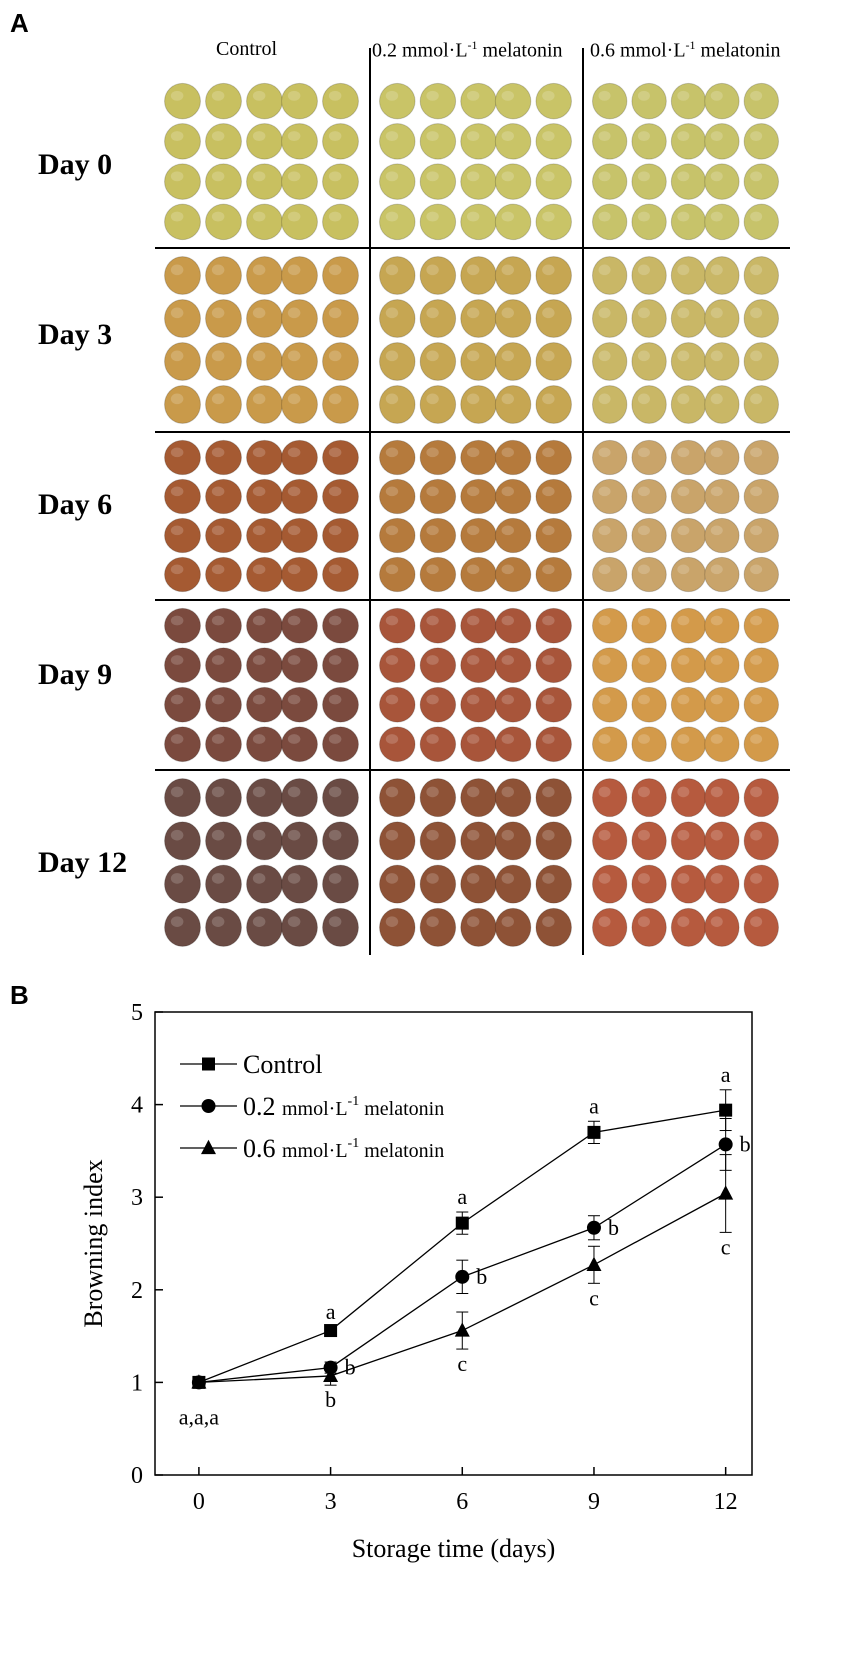  What do you see at coordinates (247, 49) in the screenshot?
I see `column-header-control: Control` at bounding box center [247, 49].